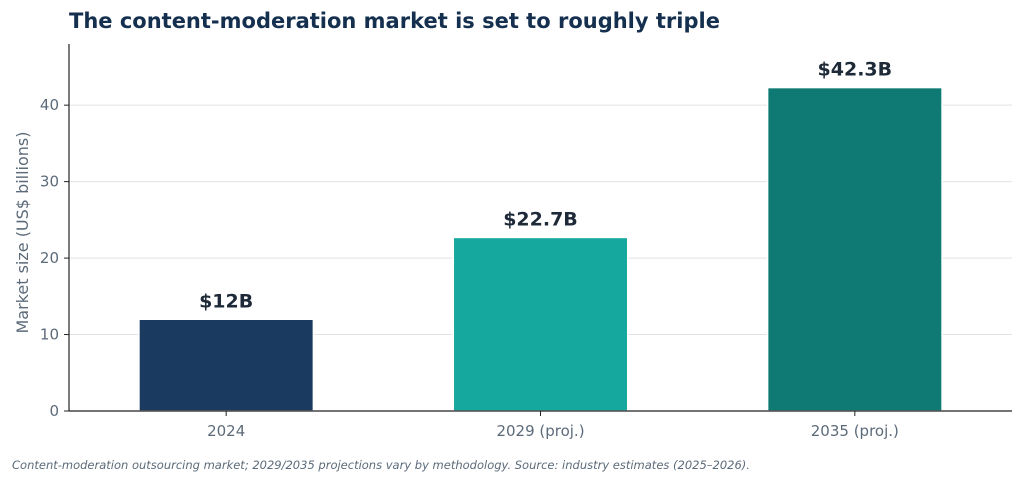  What do you see at coordinates (540, 431) in the screenshot?
I see `x-tick-label: 2029 (proj.)` at bounding box center [540, 431].